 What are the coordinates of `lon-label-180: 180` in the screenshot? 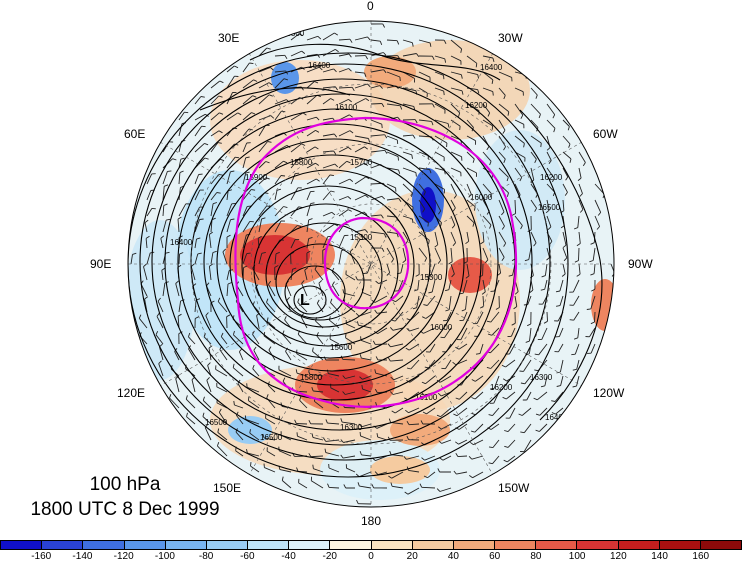 It's located at (371, 521).